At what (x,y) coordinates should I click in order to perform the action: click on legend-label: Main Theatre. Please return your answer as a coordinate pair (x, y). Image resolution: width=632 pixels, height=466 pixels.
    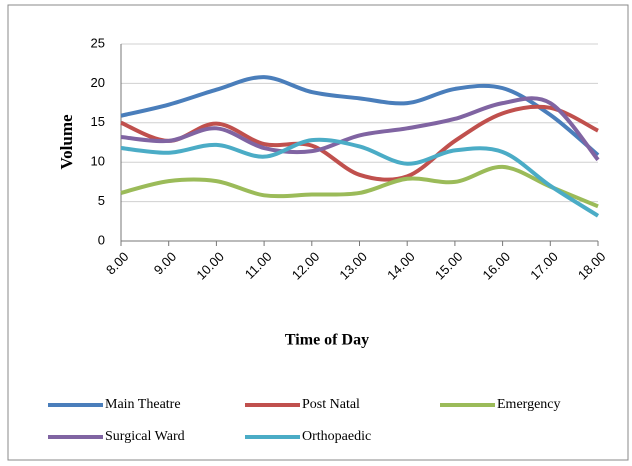
    Looking at the image, I should click on (143, 404).